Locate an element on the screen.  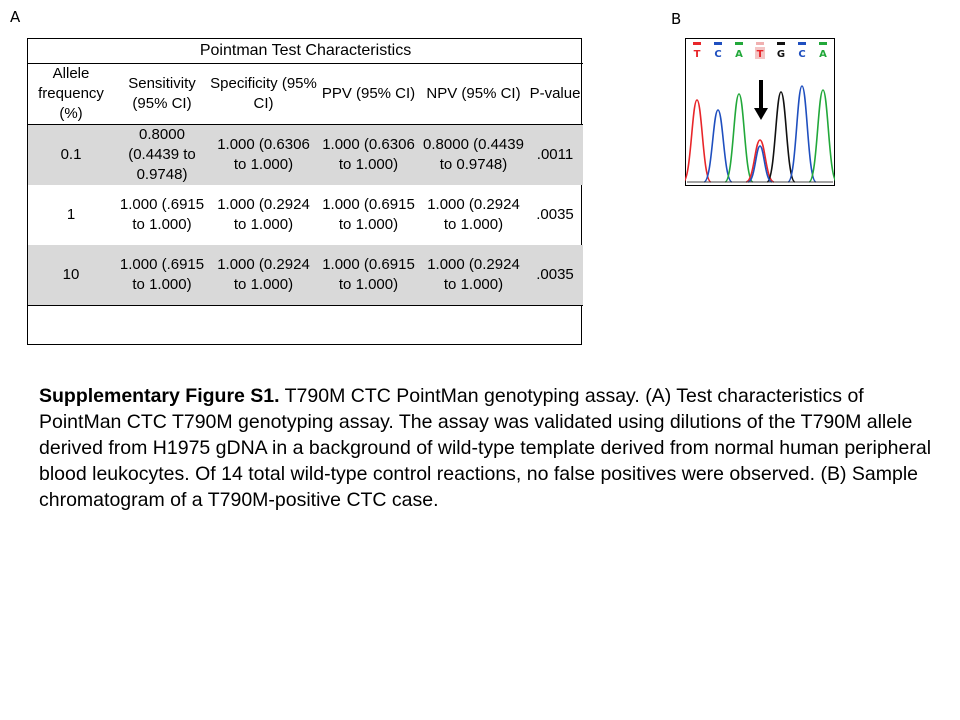
cell-ppv: 1.000 (0.6306 to 1.000) is located at coordinates (368, 154).